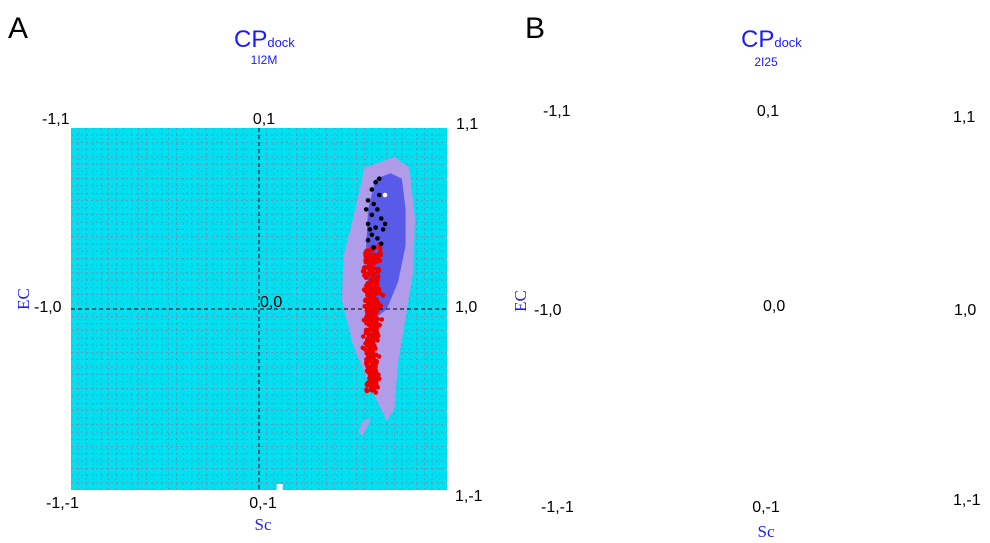  Describe the element at coordinates (557, 111) in the screenshot. I see `label-top-left: -1,1` at that location.